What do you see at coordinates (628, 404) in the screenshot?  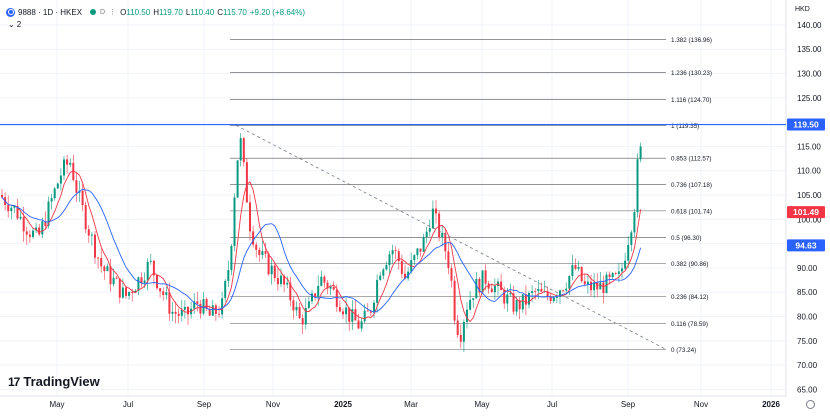 I see `time-tick-label: Sep` at bounding box center [628, 404].